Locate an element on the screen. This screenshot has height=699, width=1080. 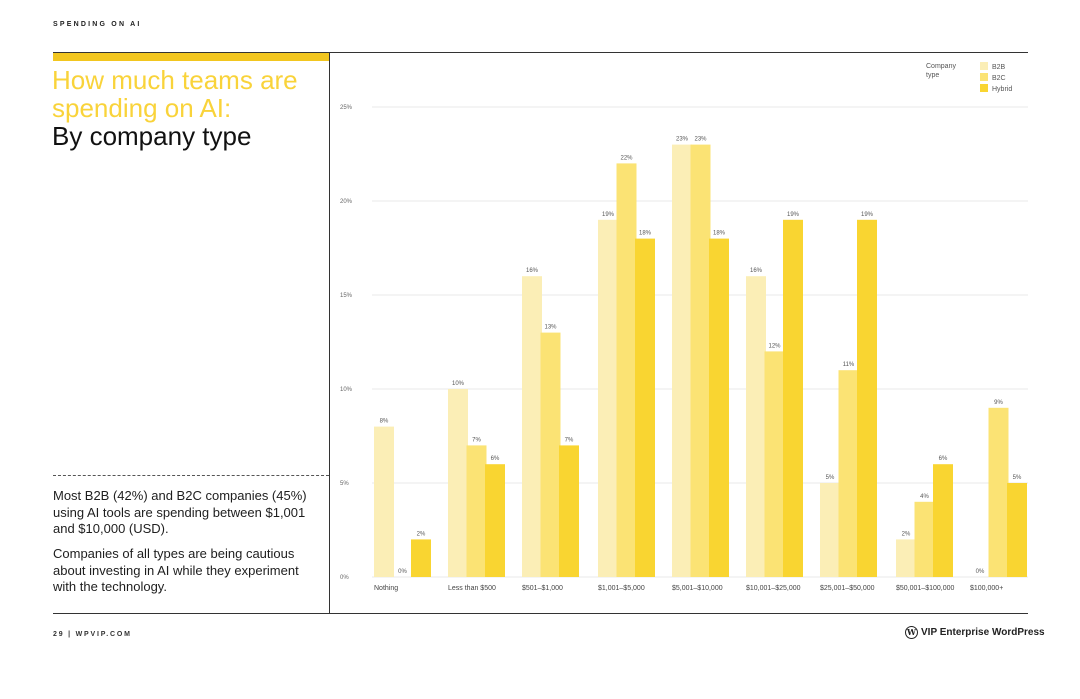
x-category-label: $1,001–$5,000 is located at coordinates (621, 588).